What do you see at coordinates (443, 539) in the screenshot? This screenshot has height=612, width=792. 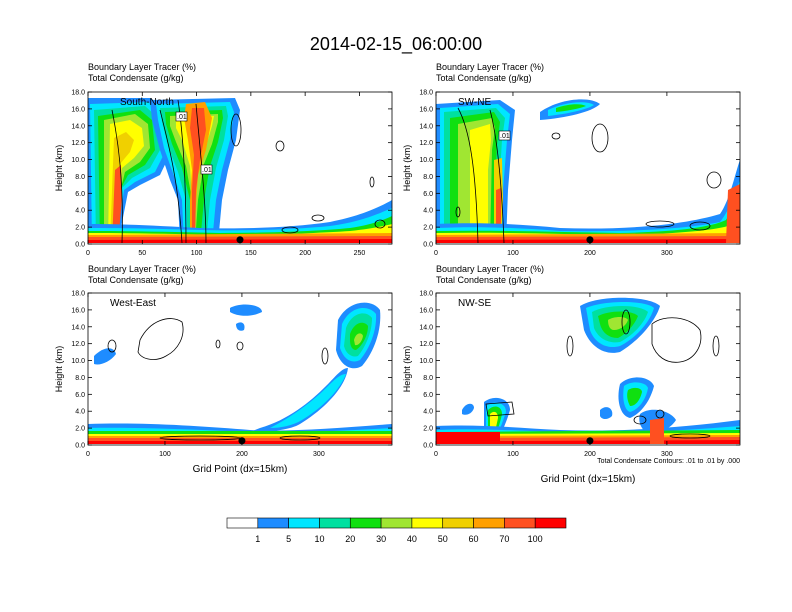 I see `colorbar-label: 50` at bounding box center [443, 539].